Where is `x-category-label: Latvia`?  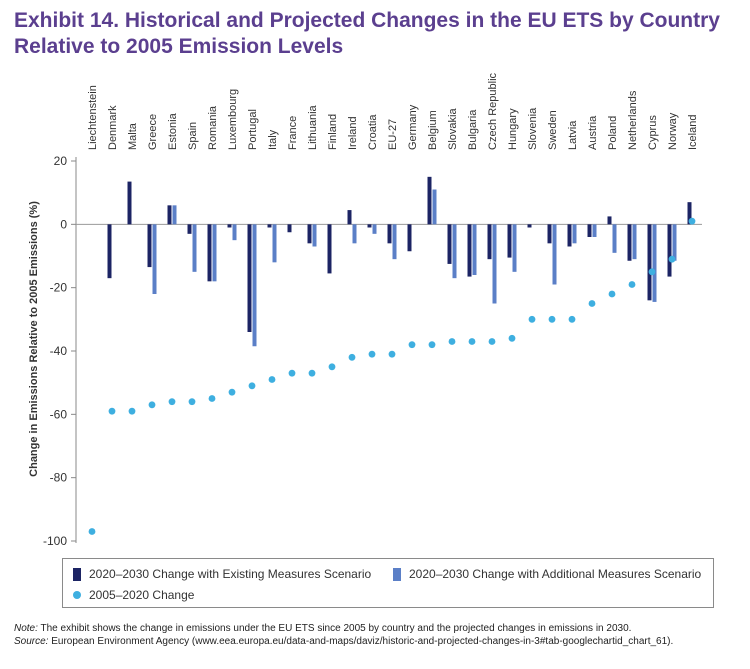 x-category-label: Latvia is located at coordinates (573, 135).